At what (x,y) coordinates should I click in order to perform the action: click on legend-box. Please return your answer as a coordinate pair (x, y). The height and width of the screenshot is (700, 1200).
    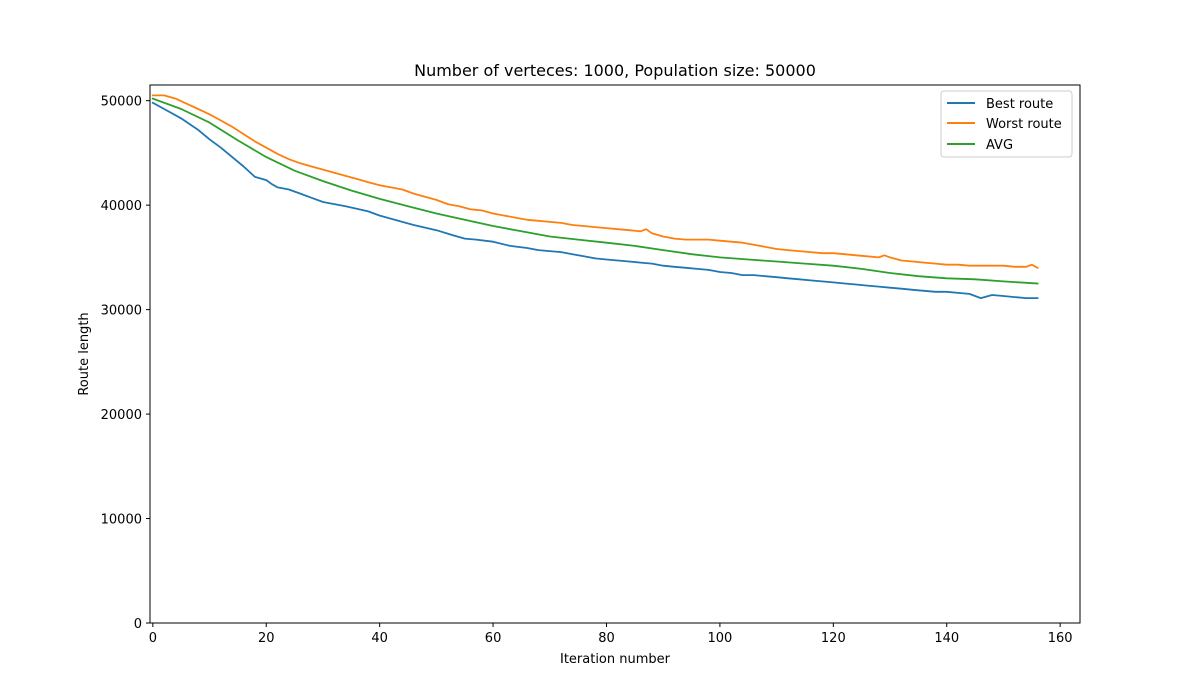
    Looking at the image, I should click on (1006, 124).